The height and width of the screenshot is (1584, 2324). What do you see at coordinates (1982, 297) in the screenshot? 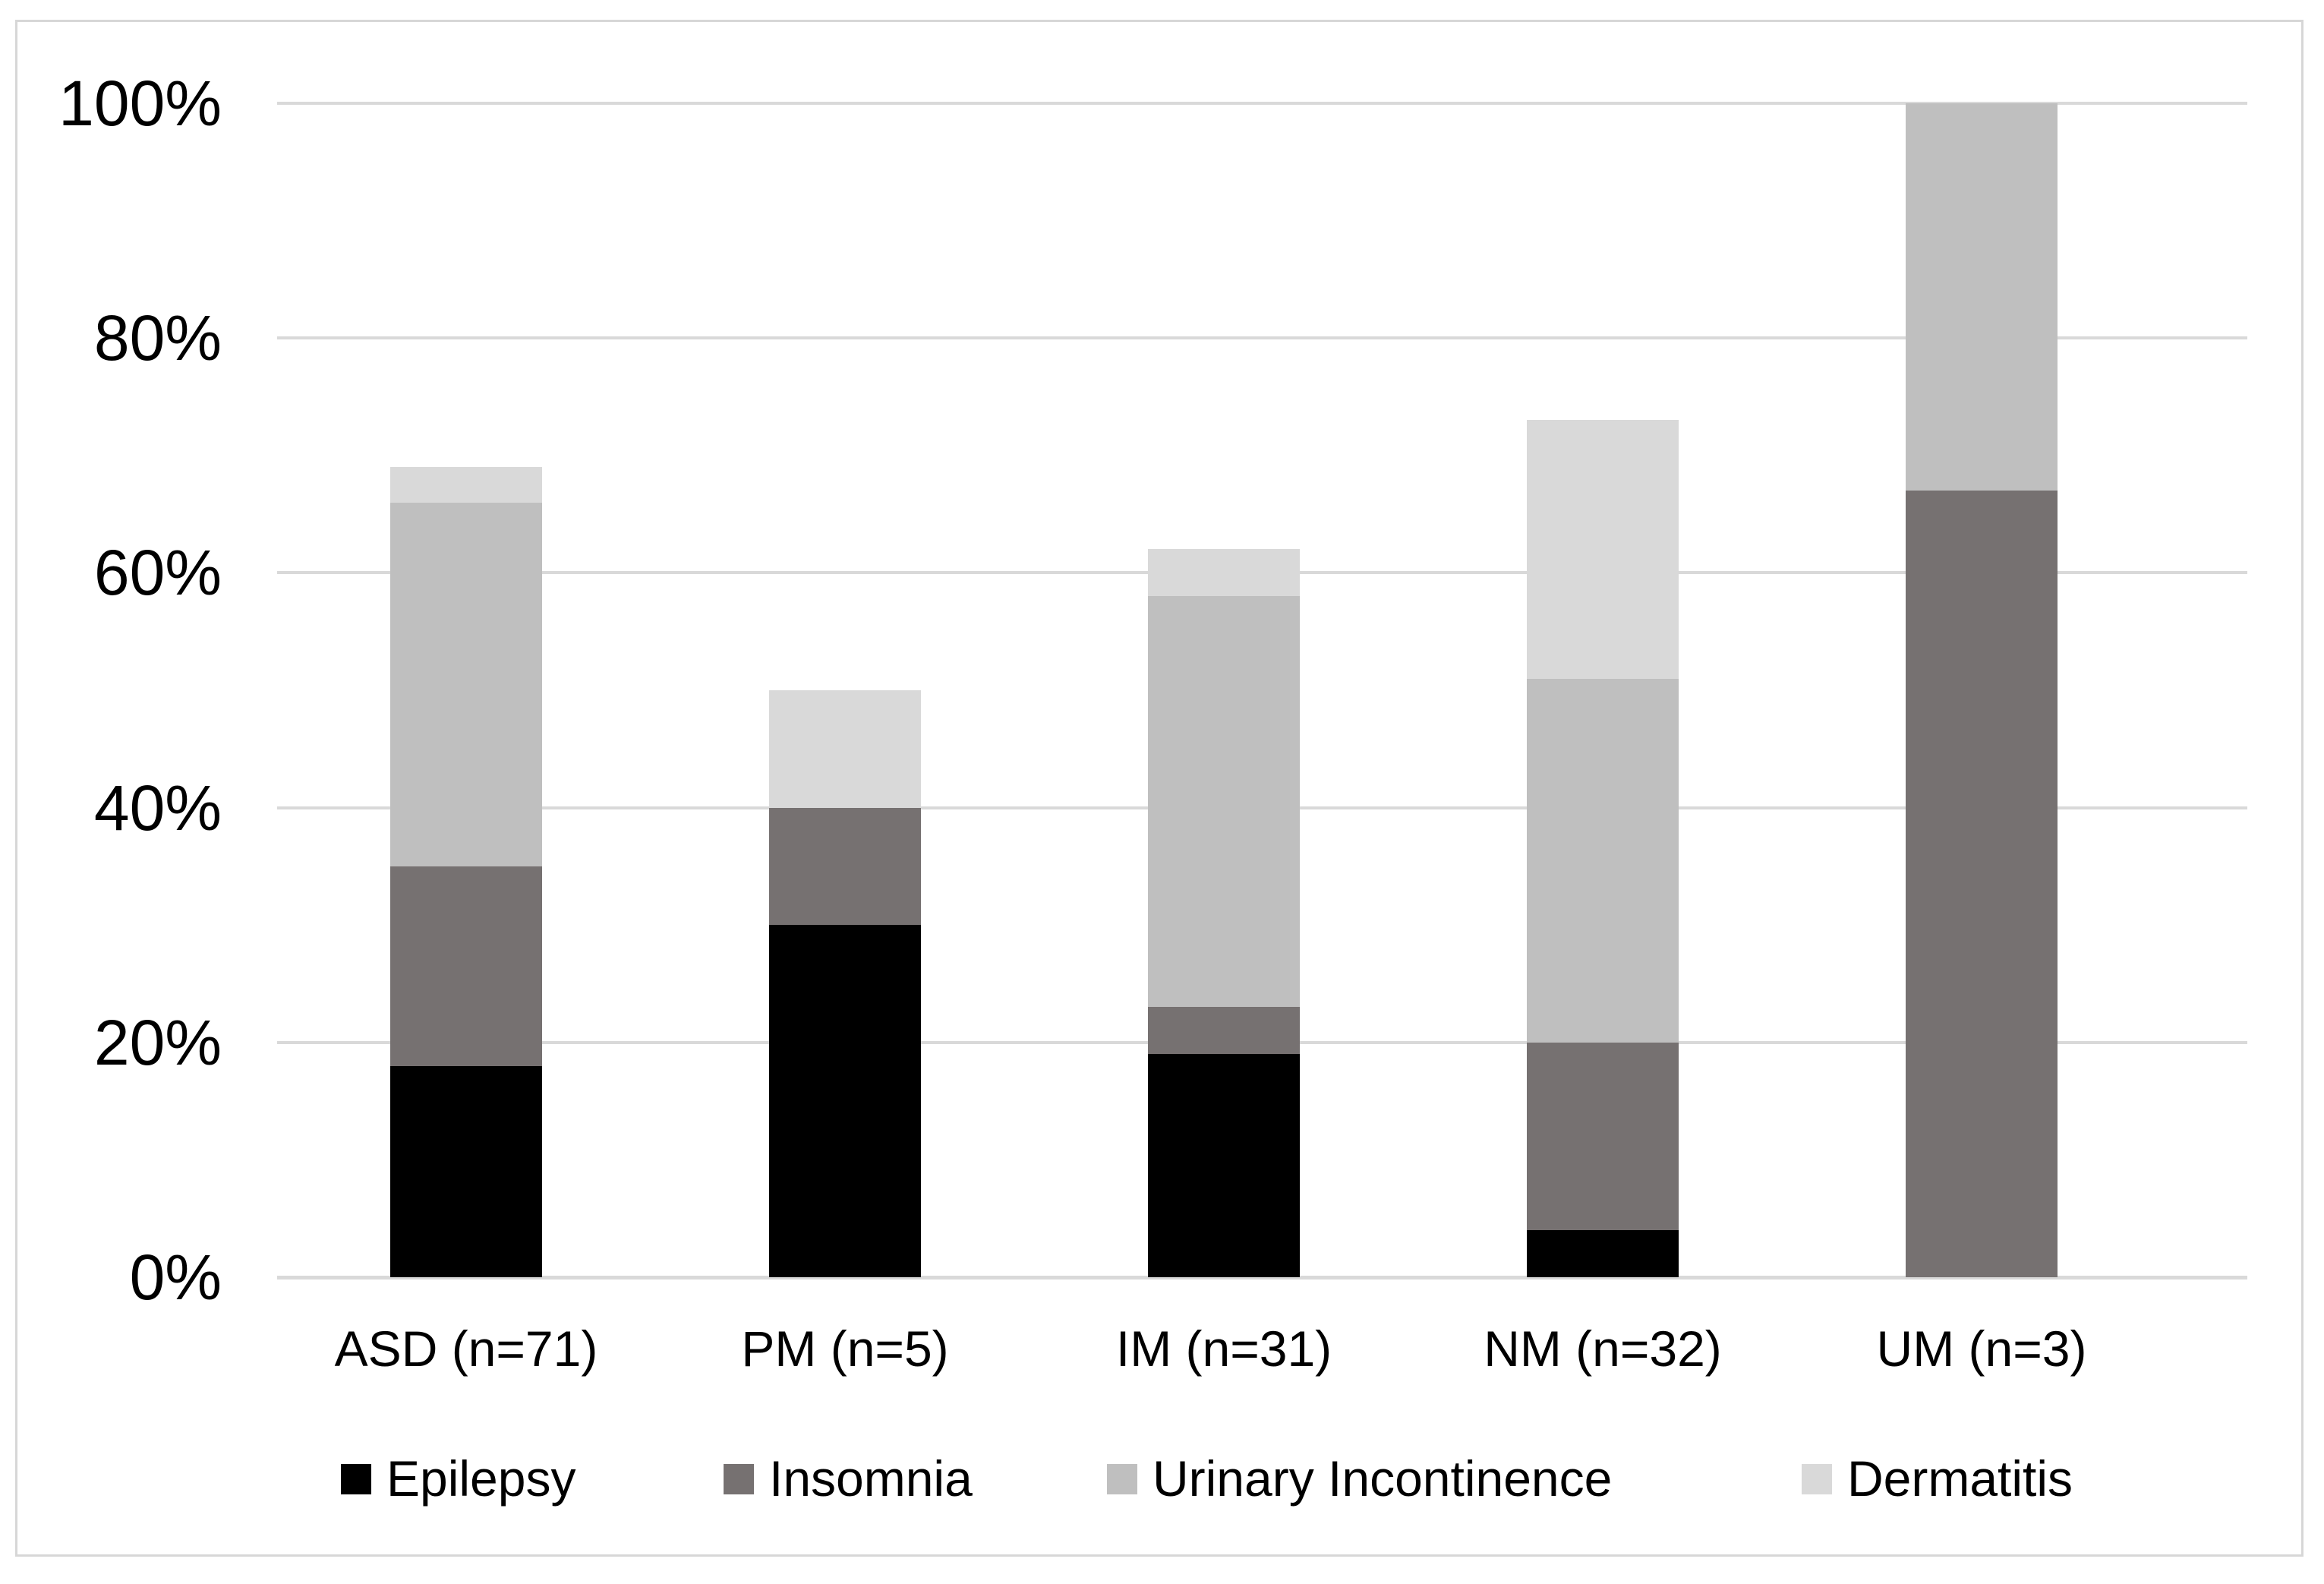
I see `bar-segment-um-urinary-incontinence` at bounding box center [1982, 297].